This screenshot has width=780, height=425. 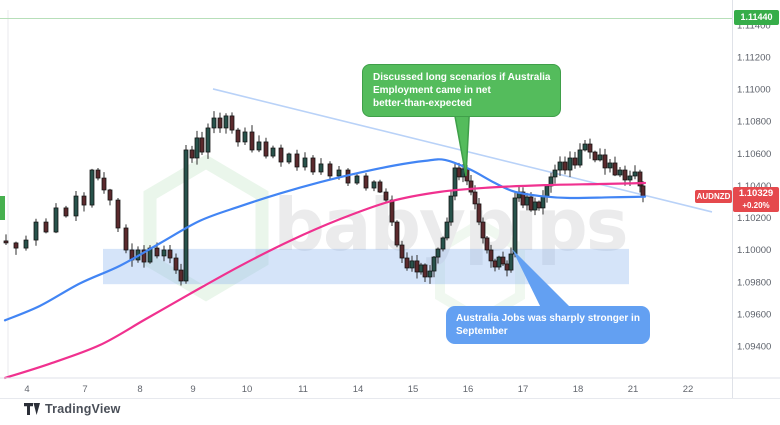 I want to click on date-tick-label: 11, so click(x=303, y=389).